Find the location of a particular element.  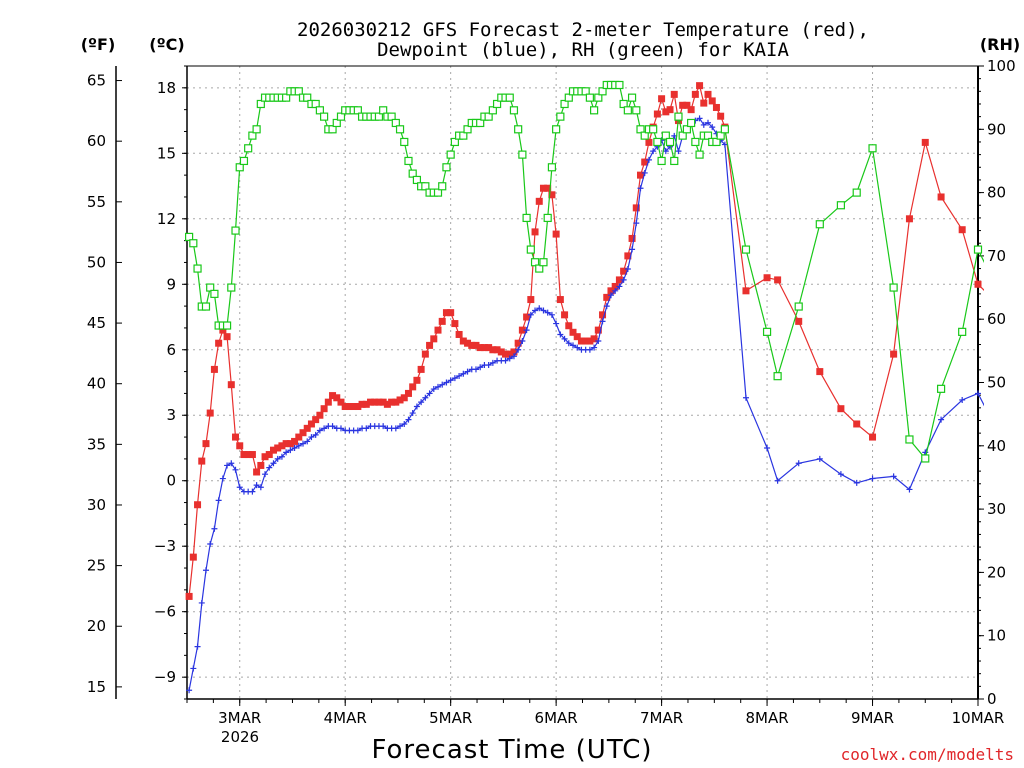

celsius-tick-label: −9 is located at coordinates (165, 677).